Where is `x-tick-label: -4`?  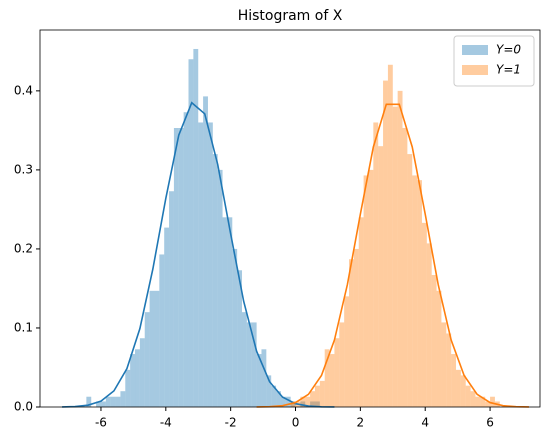
x-tick-label: -4 is located at coordinates (166, 423).